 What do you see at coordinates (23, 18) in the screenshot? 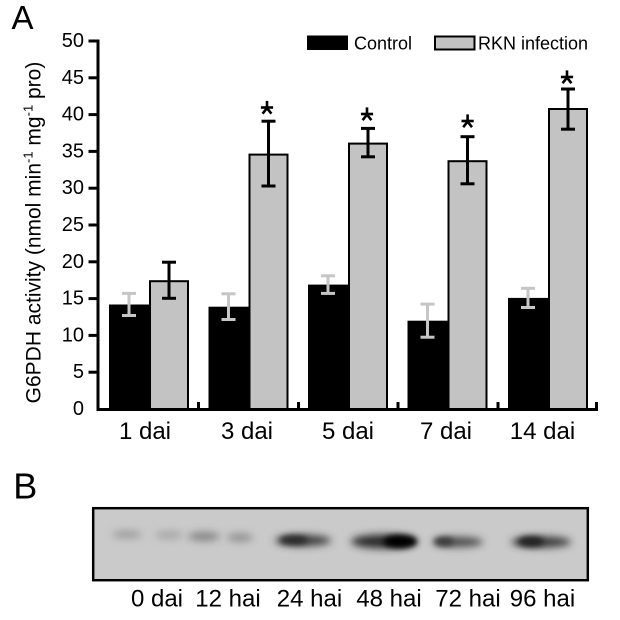
I see `svg-text: A` at bounding box center [23, 18].